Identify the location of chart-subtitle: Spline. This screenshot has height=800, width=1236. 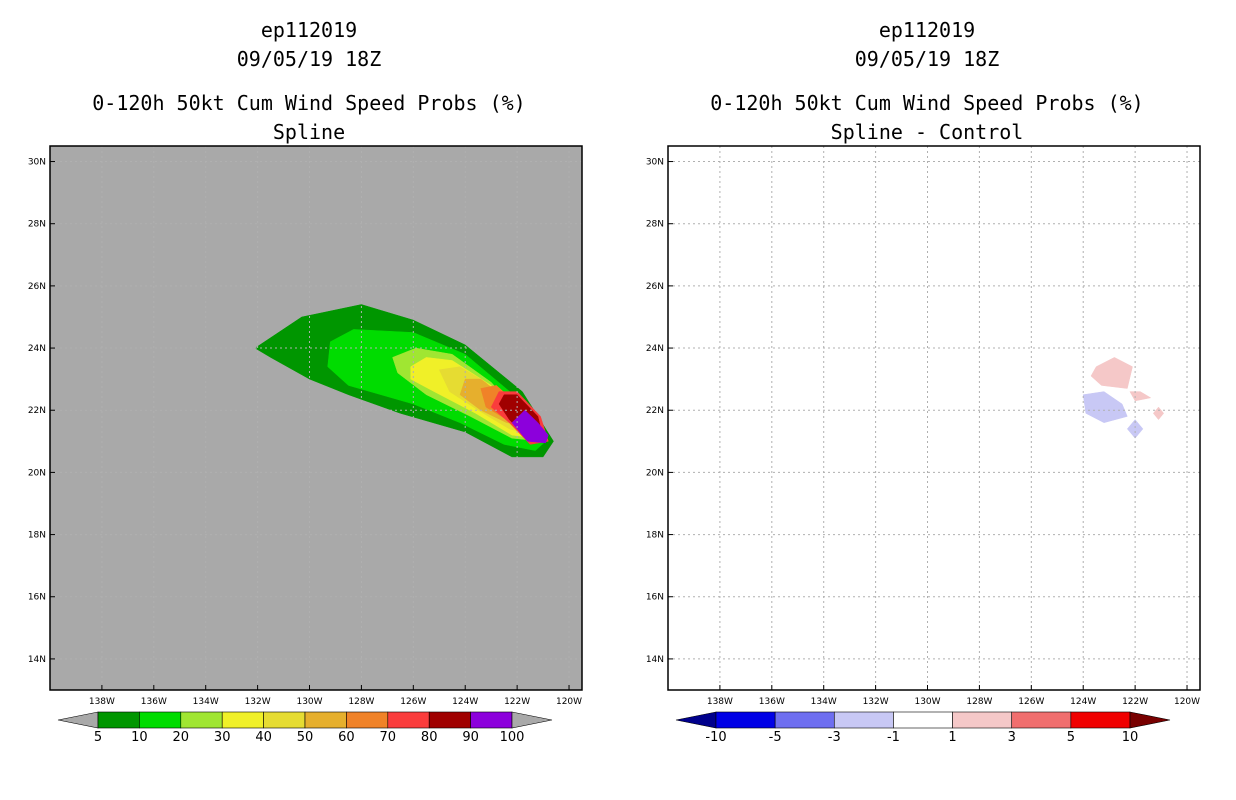
(309, 132).